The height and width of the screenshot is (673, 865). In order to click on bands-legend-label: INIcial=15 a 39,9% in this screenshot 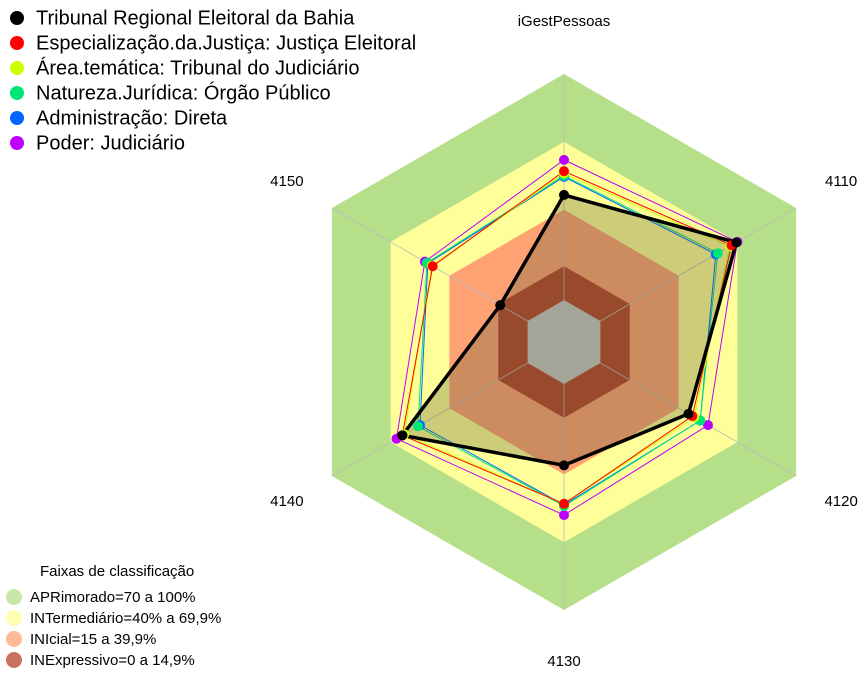, I will do `click(93, 639)`.